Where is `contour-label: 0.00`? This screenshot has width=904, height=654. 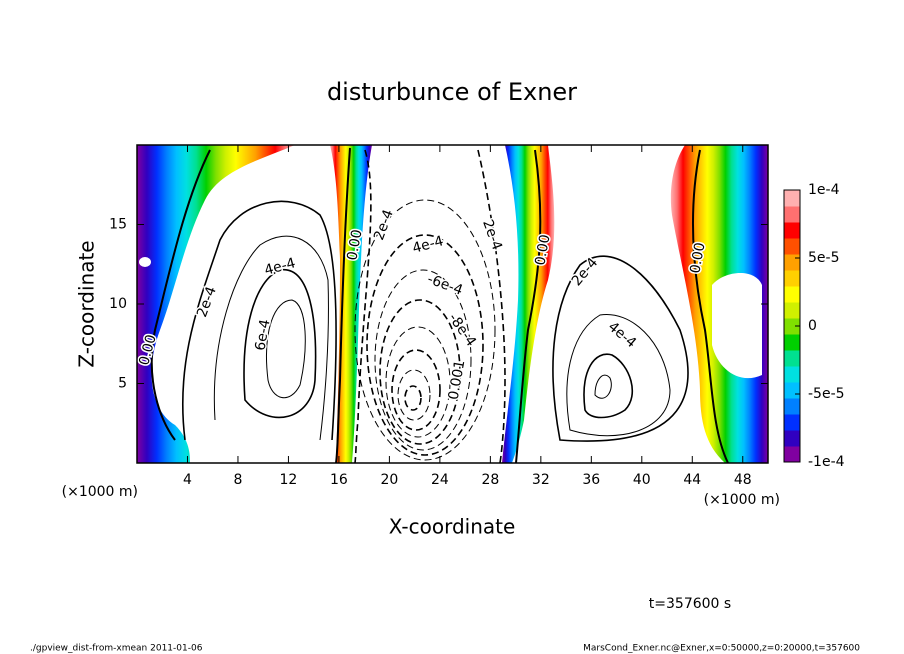
contour-label: 0.00 is located at coordinates (542, 249).